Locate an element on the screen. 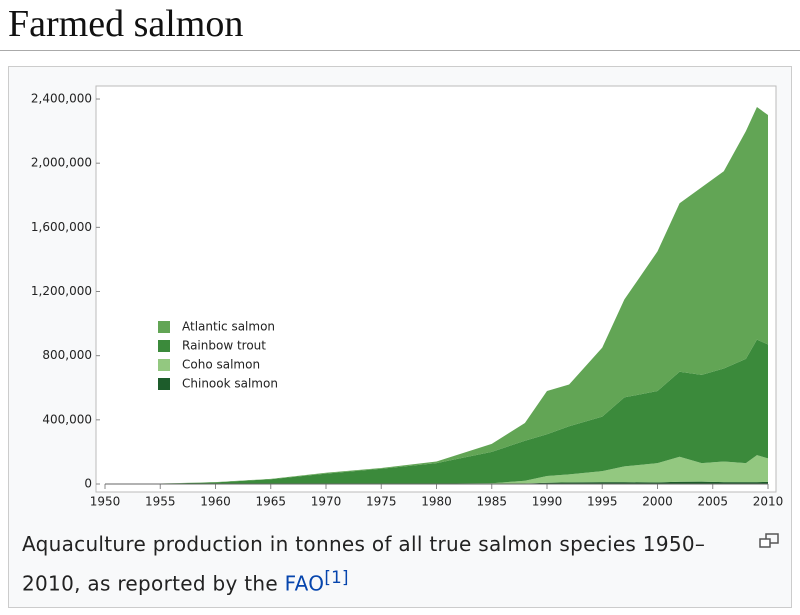 This screenshot has width=800, height=615. reference-link: [1] is located at coordinates (336, 577).